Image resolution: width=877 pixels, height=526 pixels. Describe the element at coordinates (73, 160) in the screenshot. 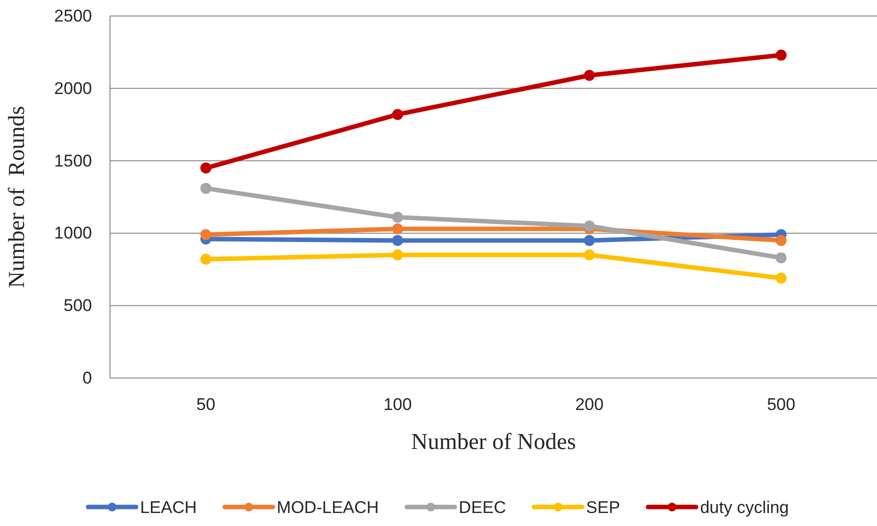

I see `y-tick-label: 1500` at that location.